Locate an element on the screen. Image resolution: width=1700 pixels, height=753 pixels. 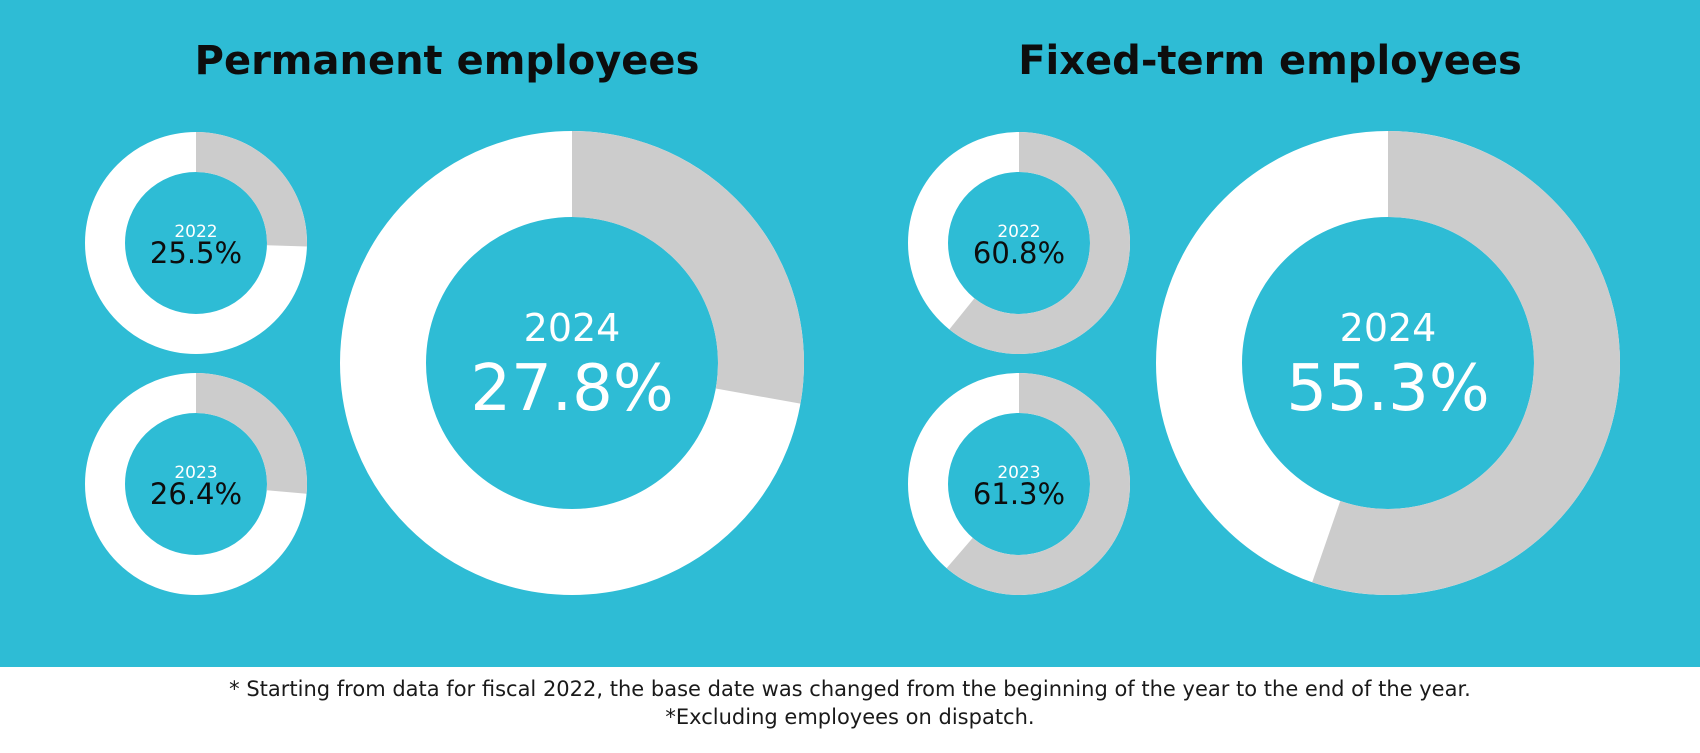
fixed-term-employees-2024-year-label: 2024 is located at coordinates (1388, 328).